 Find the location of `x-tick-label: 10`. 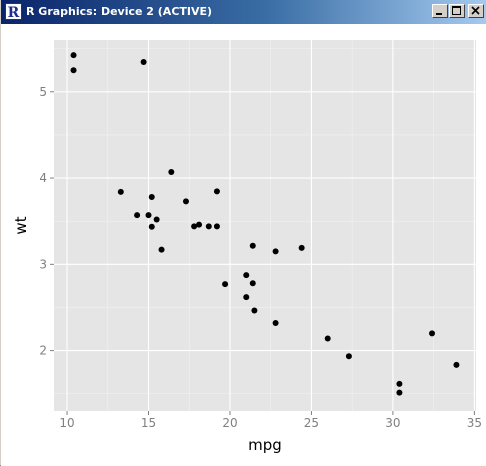

x-tick-label: 10 is located at coordinates (66, 423).